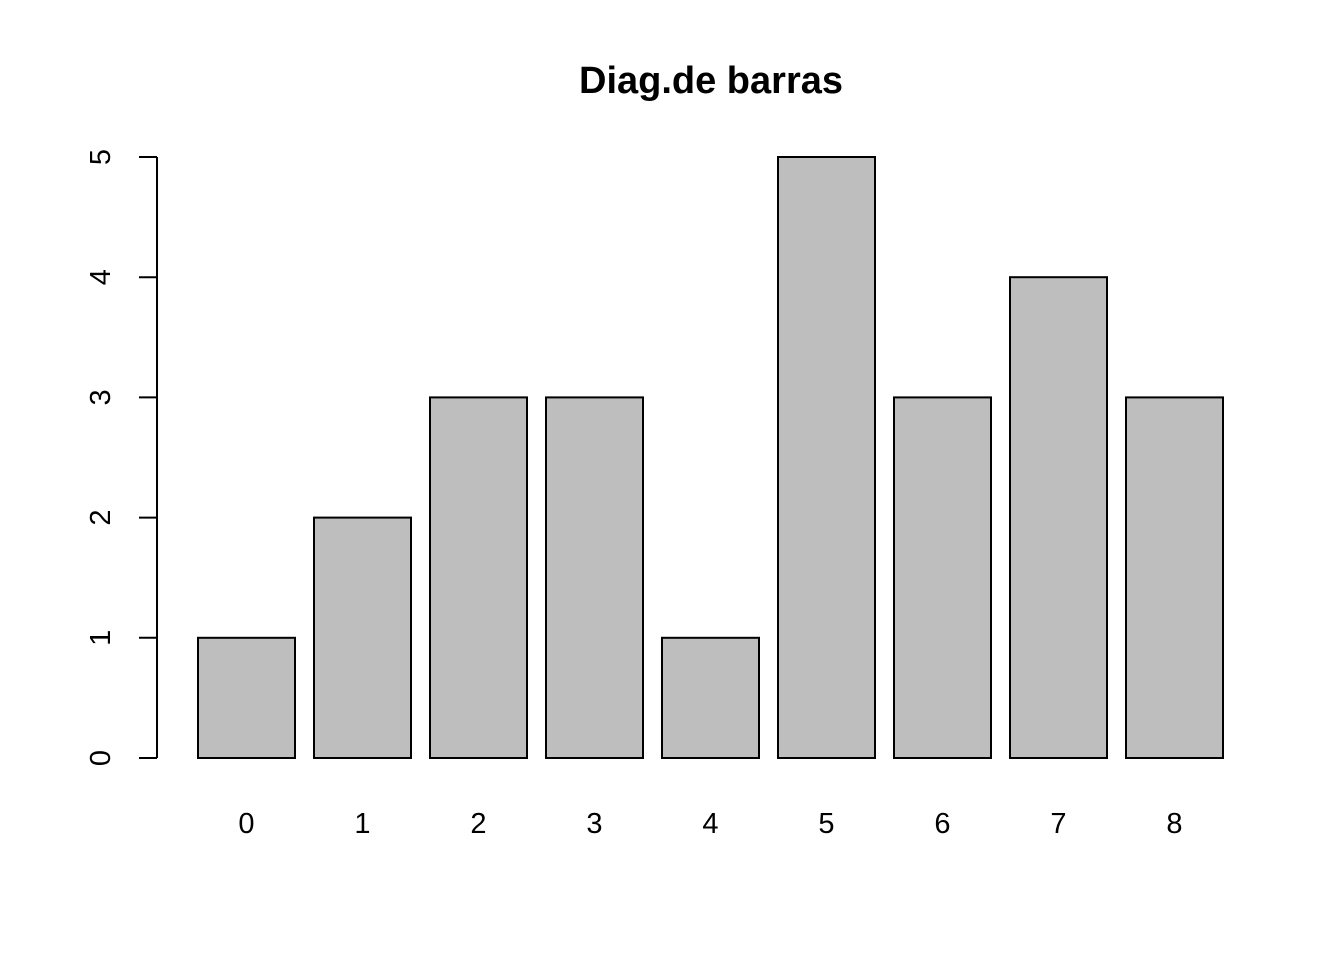 The width and height of the screenshot is (1344, 960). Describe the element at coordinates (101, 397) in the screenshot. I see `y-tick-label: 3` at that location.